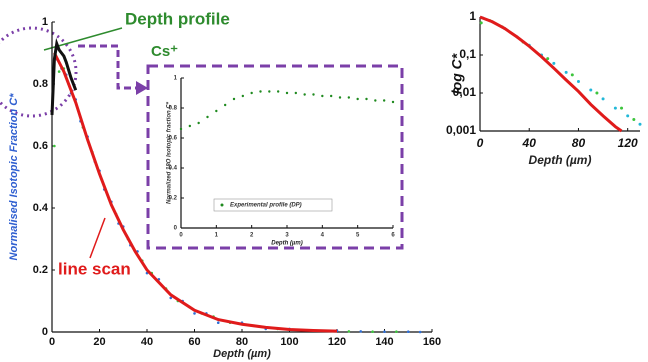  What do you see at coordinates (266, 206) in the screenshot?
I see `legend-label: Experimental profile (DP)` at bounding box center [266, 206].